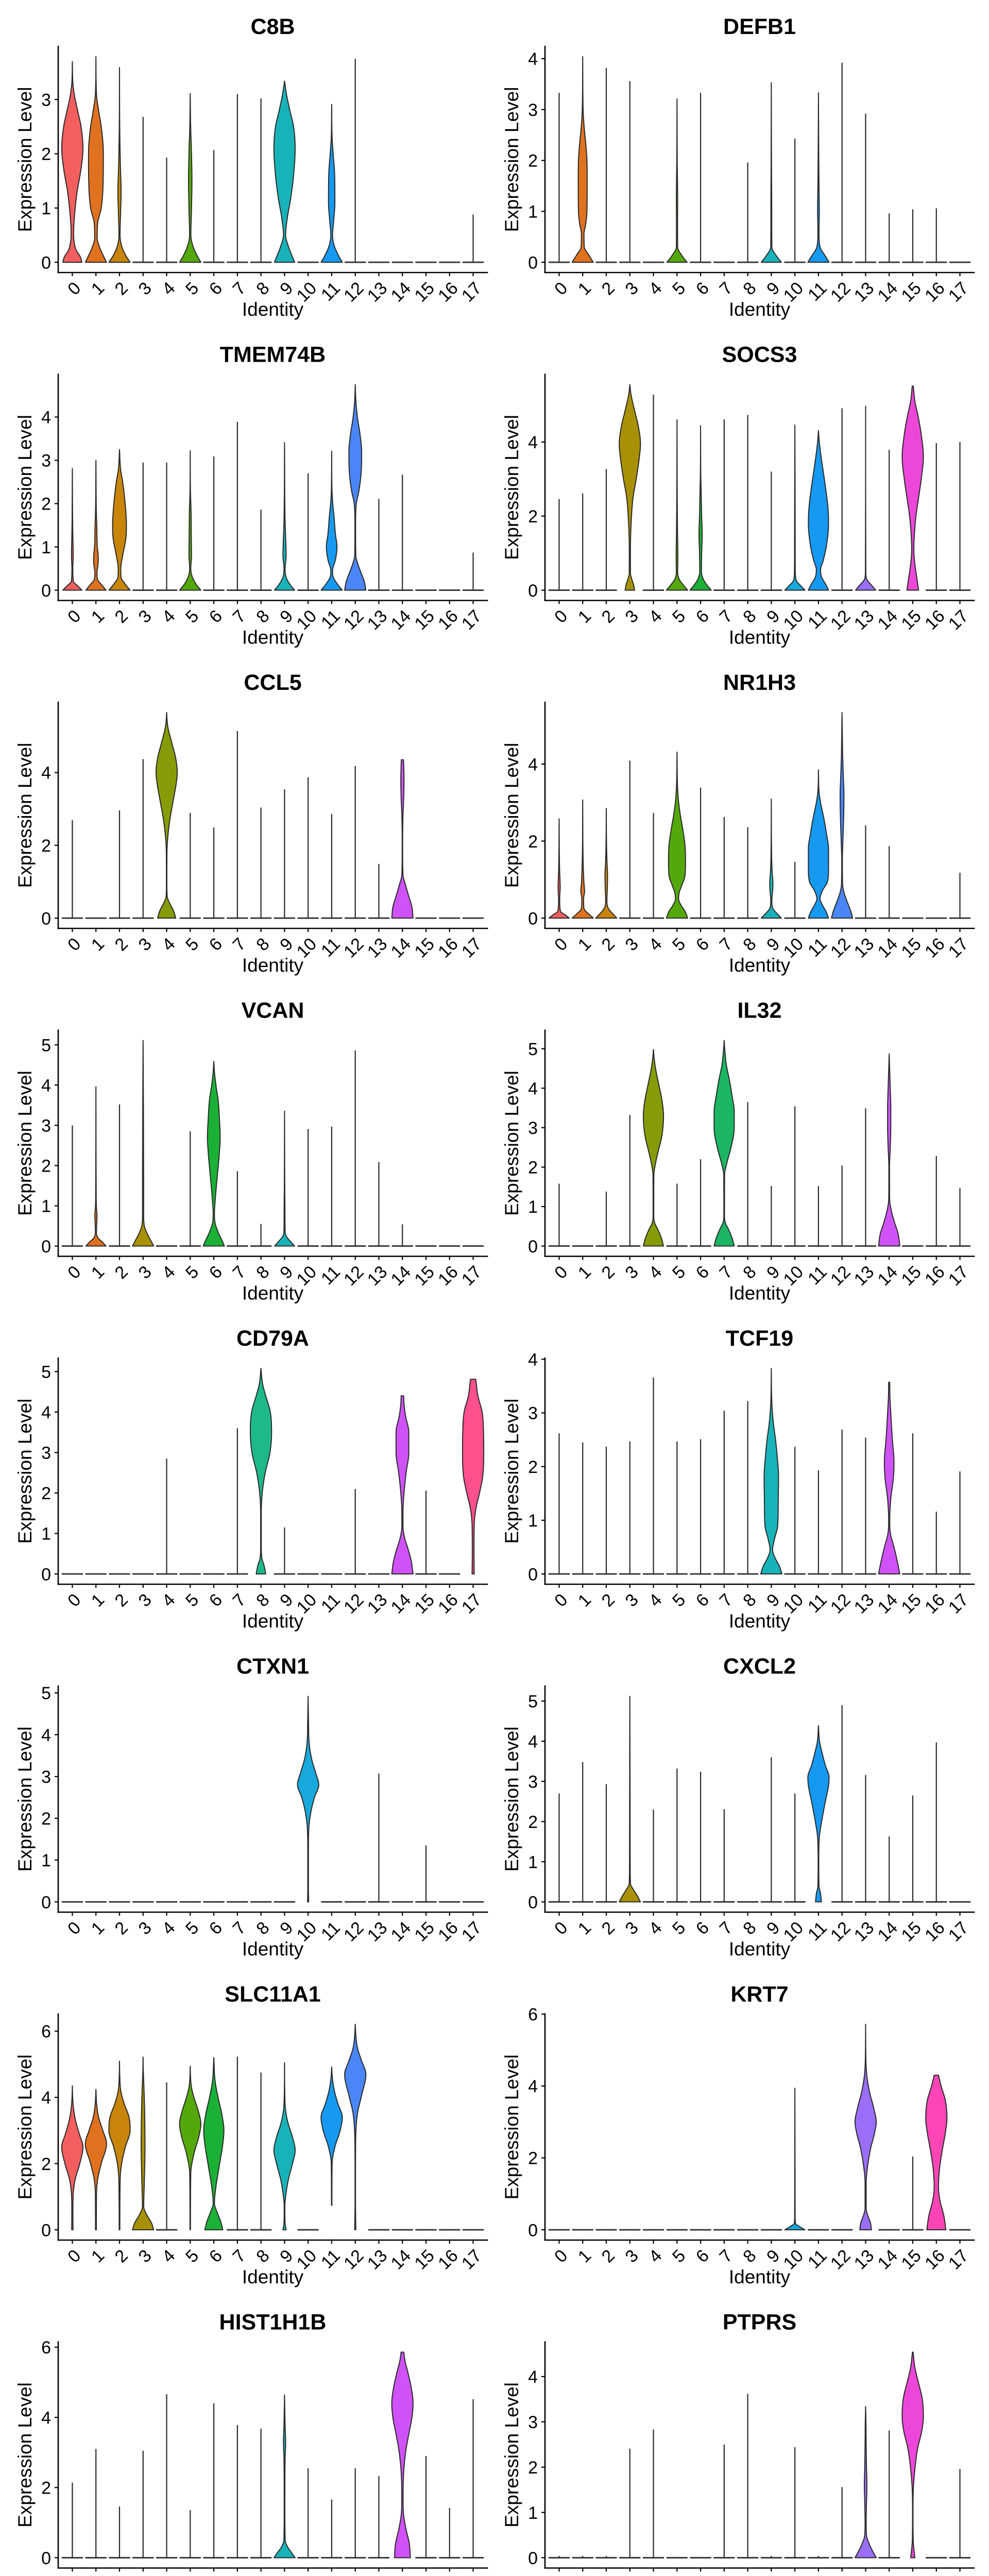 Image resolution: width=989 pixels, height=2576 pixels. Describe the element at coordinates (46, 1085) in the screenshot. I see `y-tick-label: 4` at that location.